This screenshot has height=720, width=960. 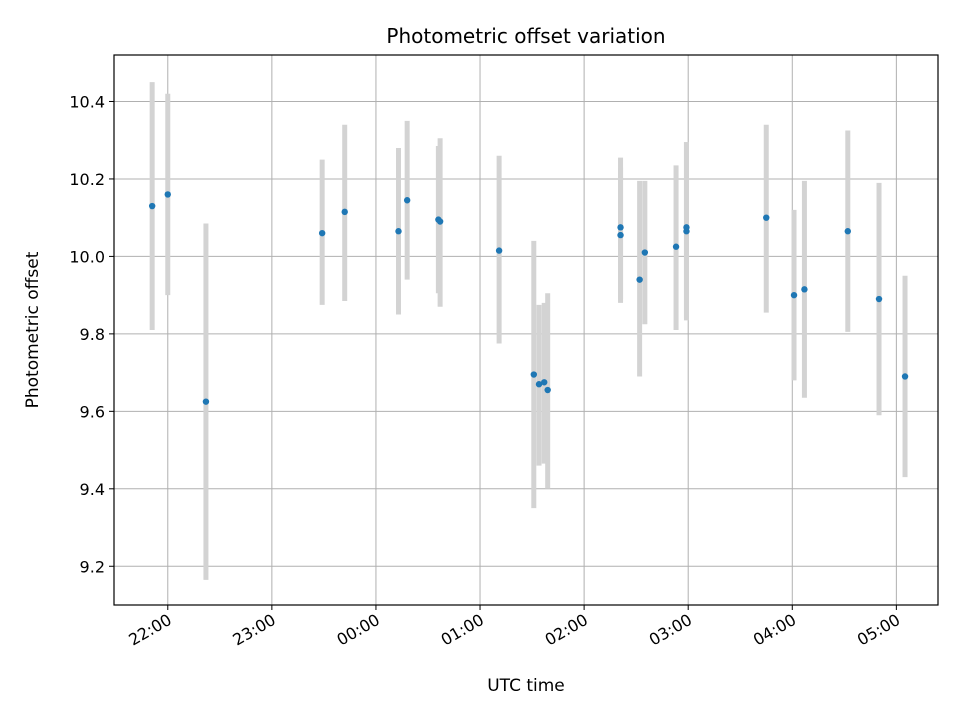 What do you see at coordinates (92, 566) in the screenshot?
I see `y-tick-label: 9.2` at bounding box center [92, 566].